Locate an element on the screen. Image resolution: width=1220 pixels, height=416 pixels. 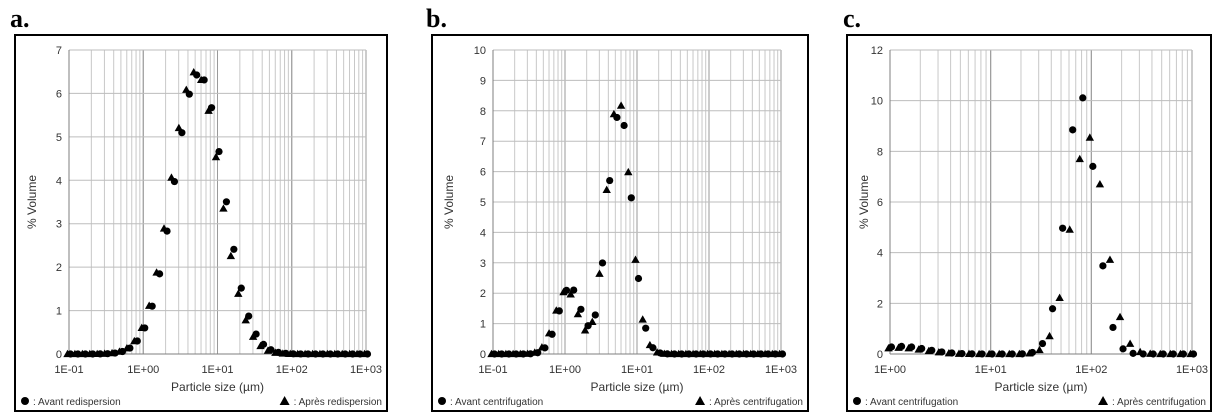
y-tick-label: 3 is located at coordinates (483, 264).